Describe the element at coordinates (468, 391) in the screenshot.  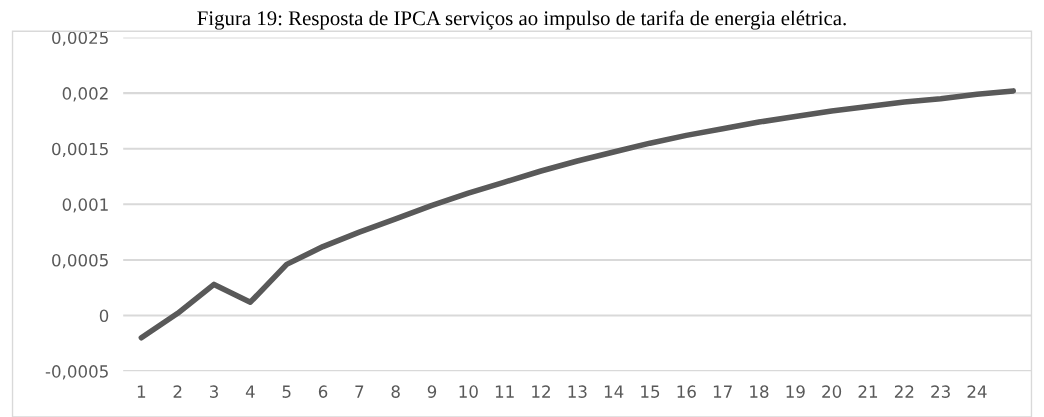
I see `x-tick-label: 10` at that location.